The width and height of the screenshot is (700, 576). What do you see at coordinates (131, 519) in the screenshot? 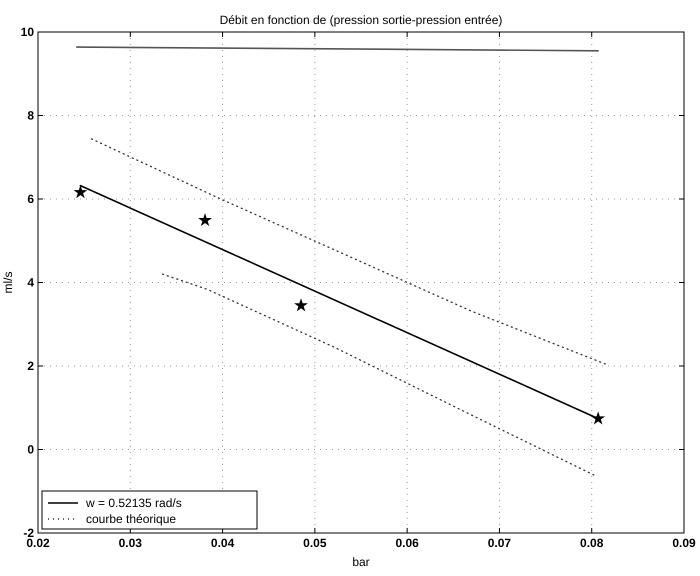
I see `legend-label: courbe théorique` at bounding box center [131, 519].